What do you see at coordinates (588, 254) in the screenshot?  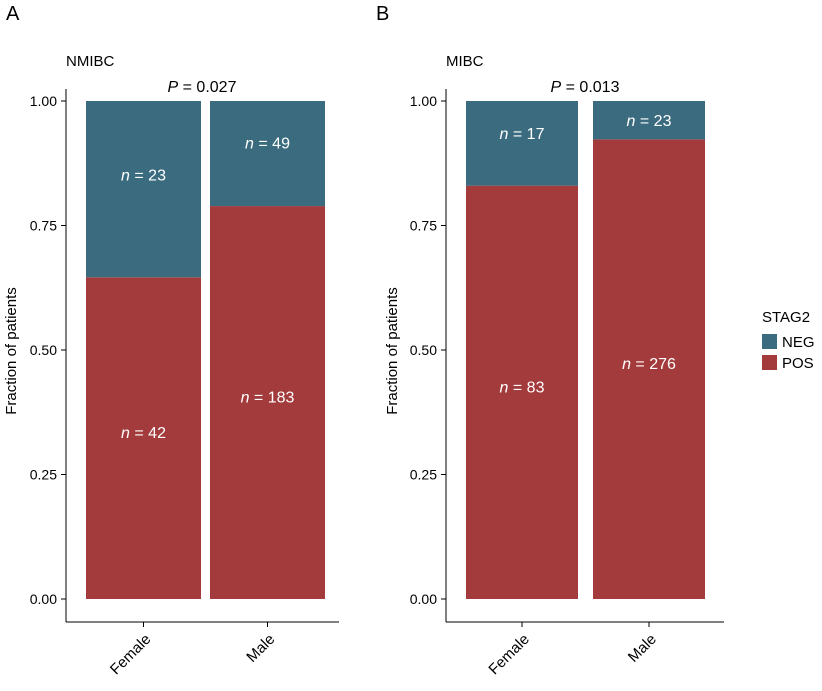 I see `bar-labels-b: n = 83 n = 17 n = 276 n = 23` at bounding box center [588, 254].